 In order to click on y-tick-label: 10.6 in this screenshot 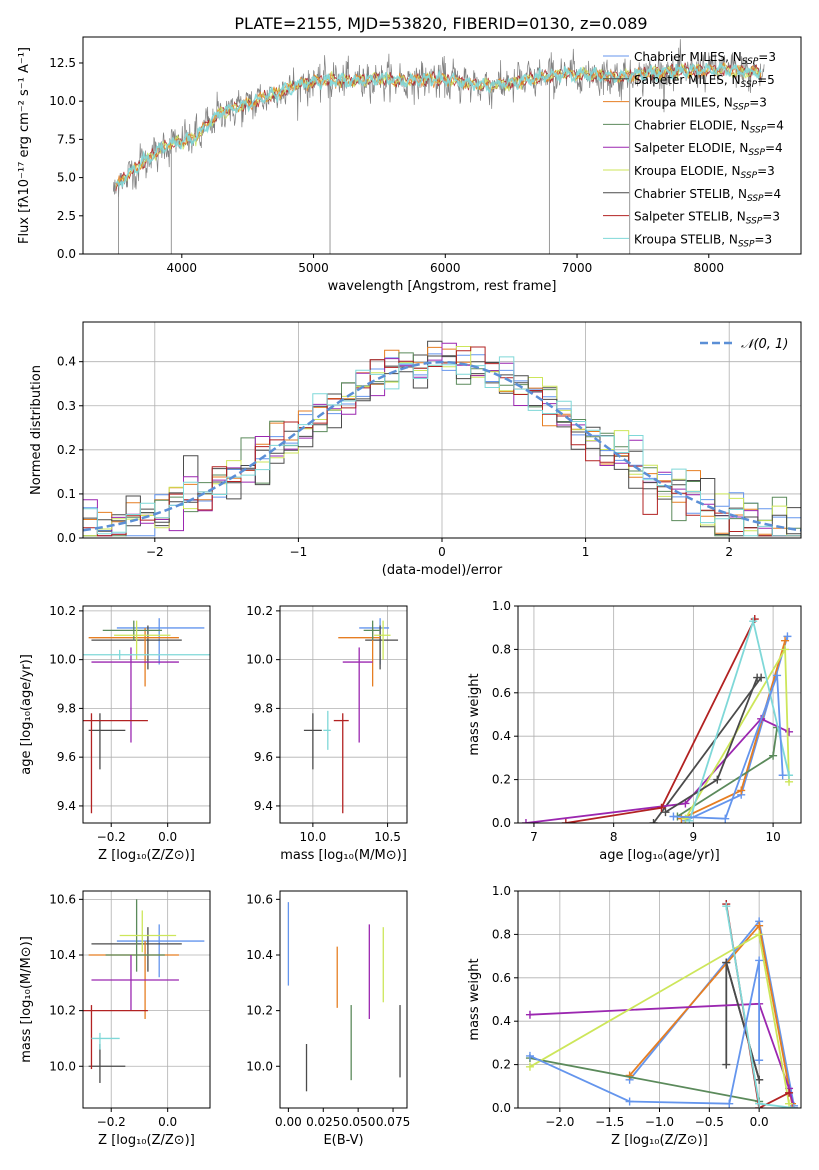, I will do `click(62, 899)`.